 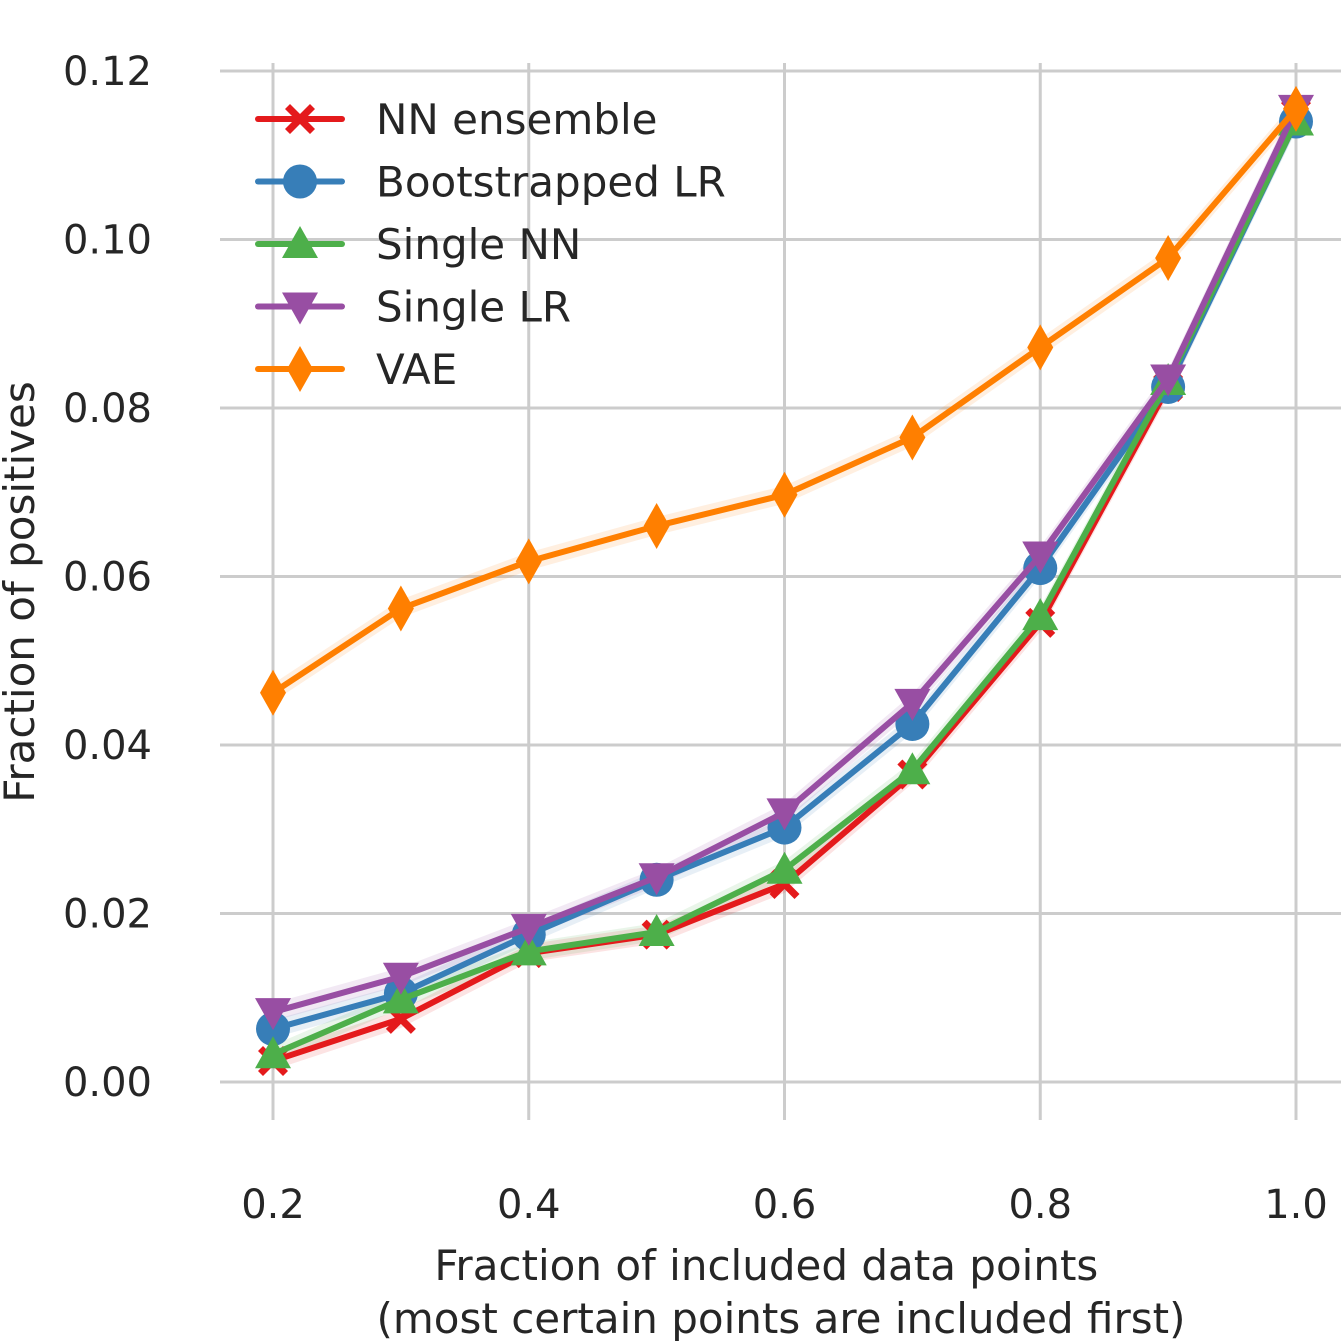 What do you see at coordinates (912, 723) in the screenshot?
I see `bootstrapped-lr-point` at bounding box center [912, 723].